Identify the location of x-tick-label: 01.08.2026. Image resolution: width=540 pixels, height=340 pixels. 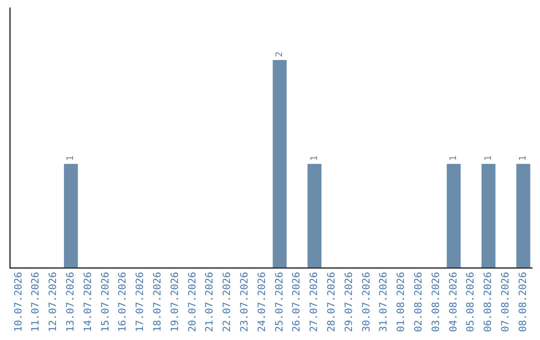
(402, 302).